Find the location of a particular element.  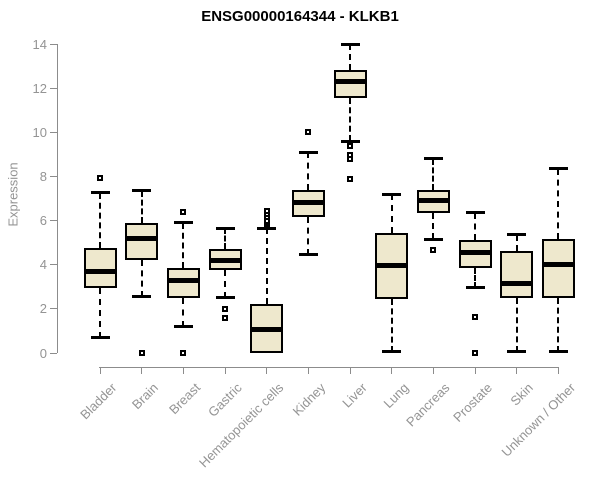

y-axis-line is located at coordinates (57, 198).